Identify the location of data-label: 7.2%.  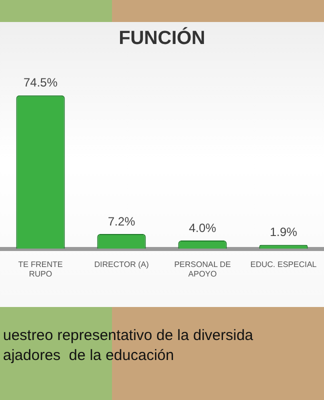
(122, 221).